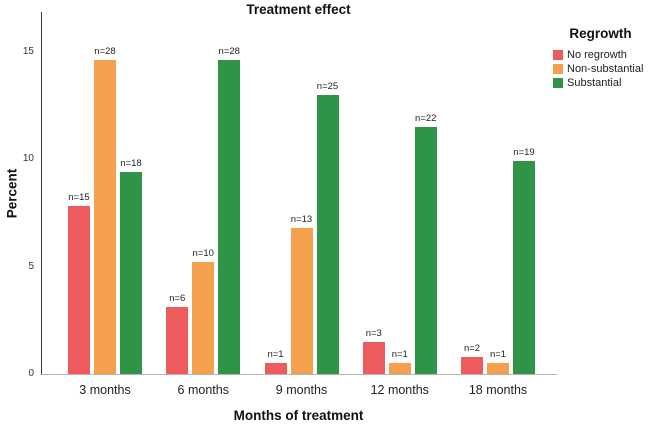 This screenshot has width=652, height=427. Describe the element at coordinates (31, 266) in the screenshot. I see `y-tick-label: 5` at that location.